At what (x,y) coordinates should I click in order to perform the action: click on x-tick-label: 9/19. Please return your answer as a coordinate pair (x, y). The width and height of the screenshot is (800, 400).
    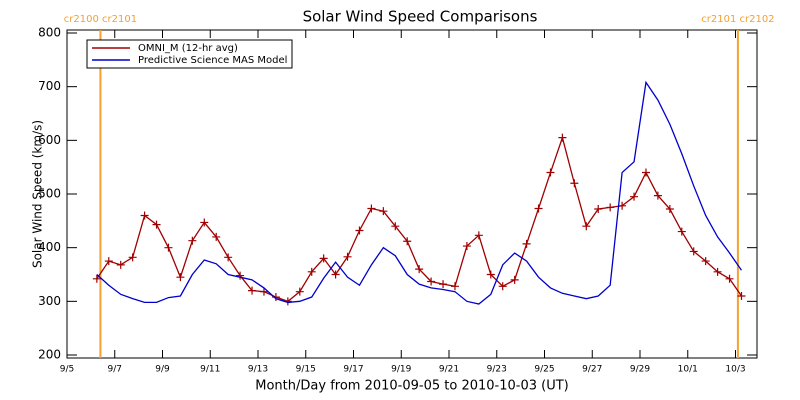
    Looking at the image, I should click on (401, 370).